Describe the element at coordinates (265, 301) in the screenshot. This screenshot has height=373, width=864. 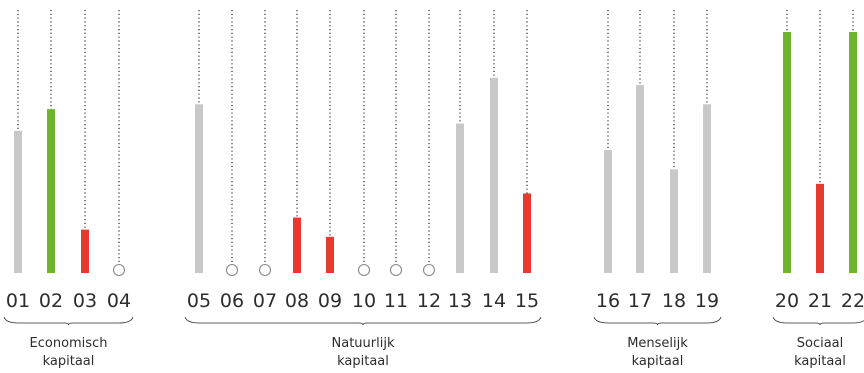
I see `tick-label-07: 07` at that location.